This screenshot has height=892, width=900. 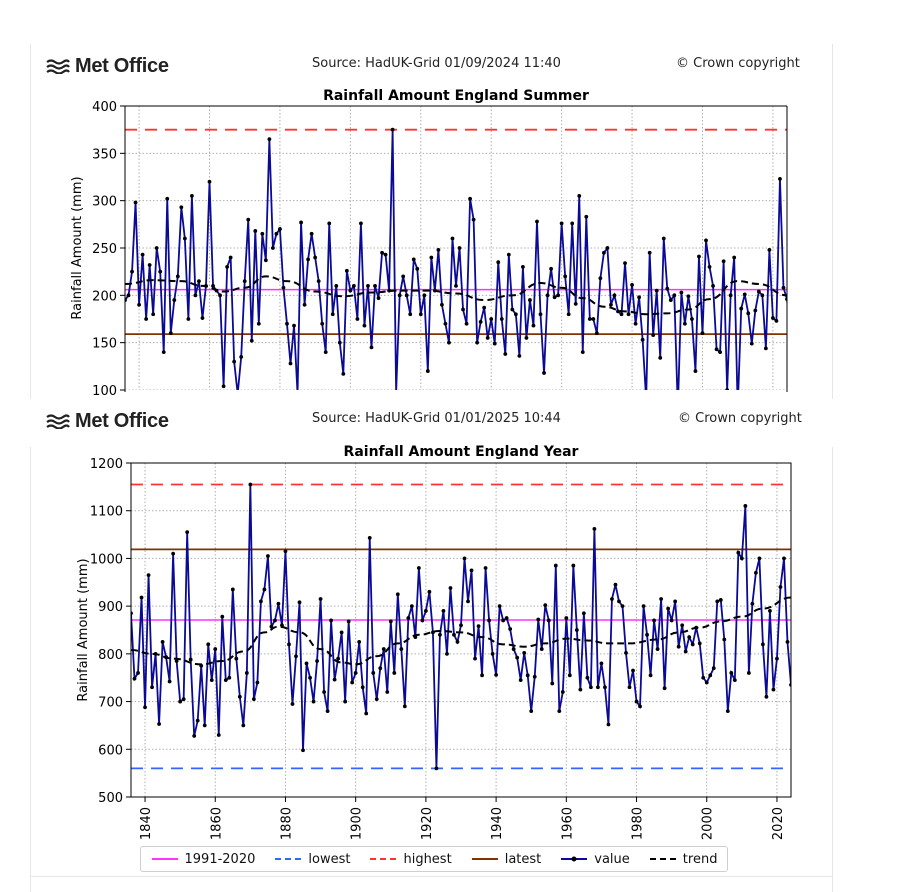 What do you see at coordinates (122, 421) in the screenshot?
I see `logo-text: Met Office` at bounding box center [122, 421].